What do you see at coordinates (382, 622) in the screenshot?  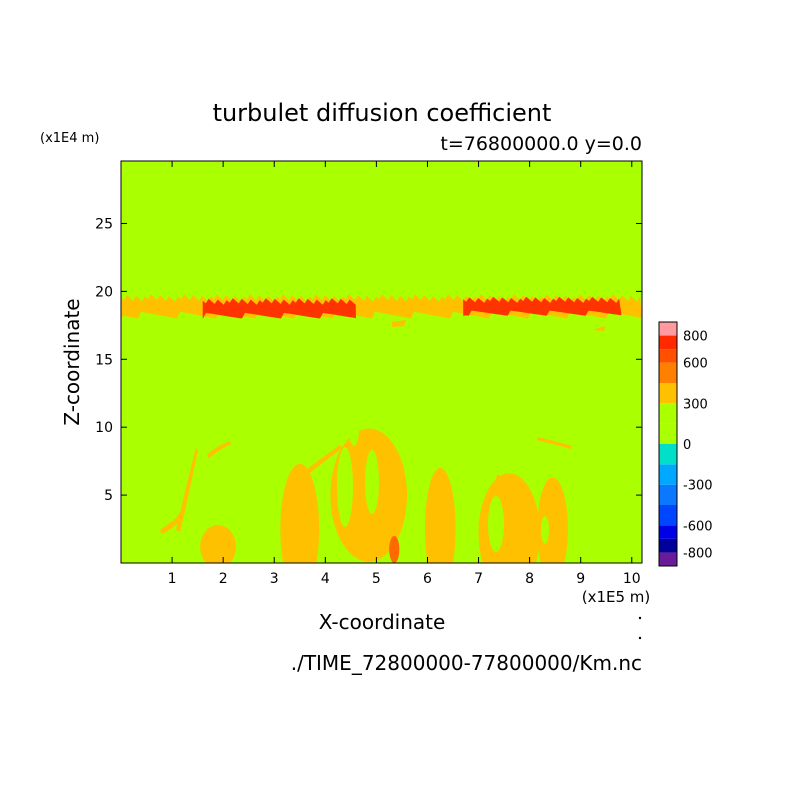 I see `x-axis-label: X-coordinate` at bounding box center [382, 622].